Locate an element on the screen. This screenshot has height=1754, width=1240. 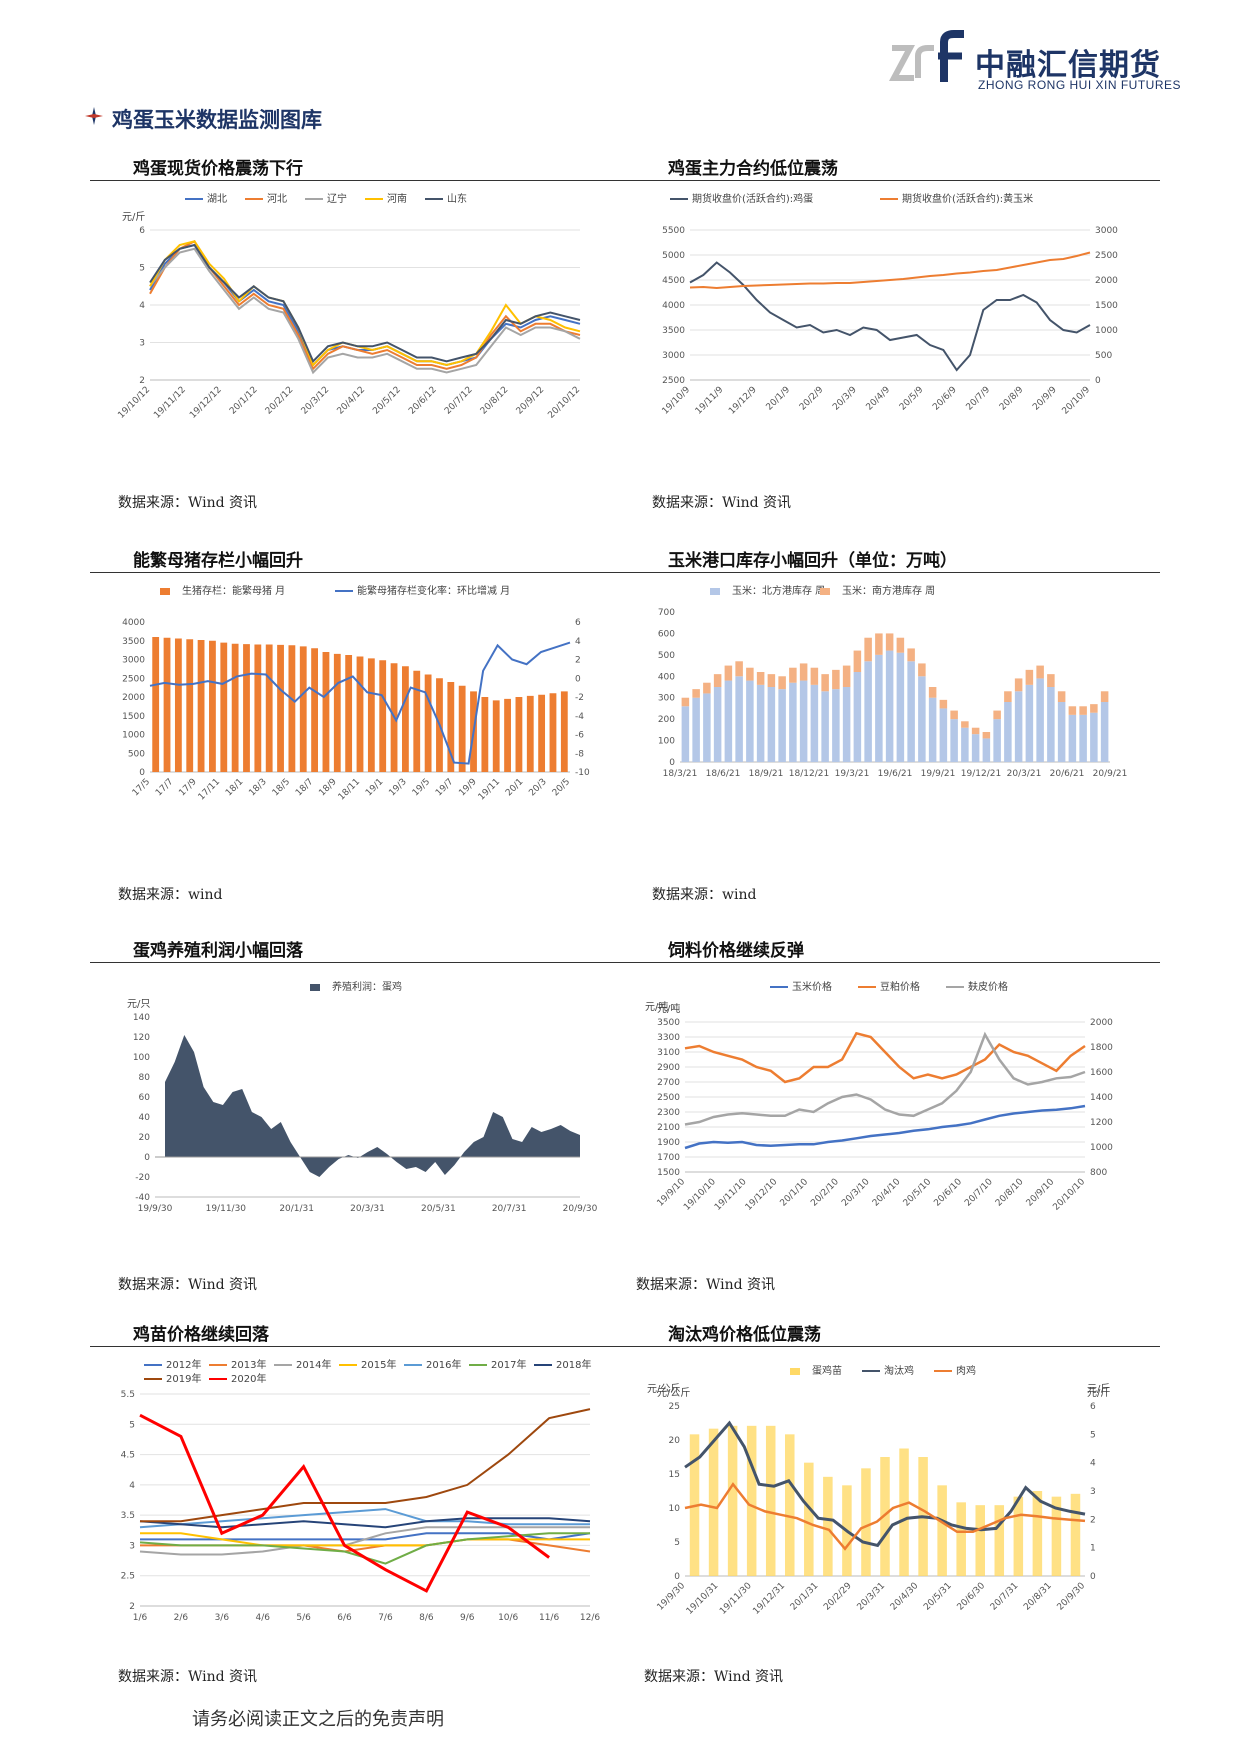
y-tick-label: 500 is located at coordinates (666, 656).